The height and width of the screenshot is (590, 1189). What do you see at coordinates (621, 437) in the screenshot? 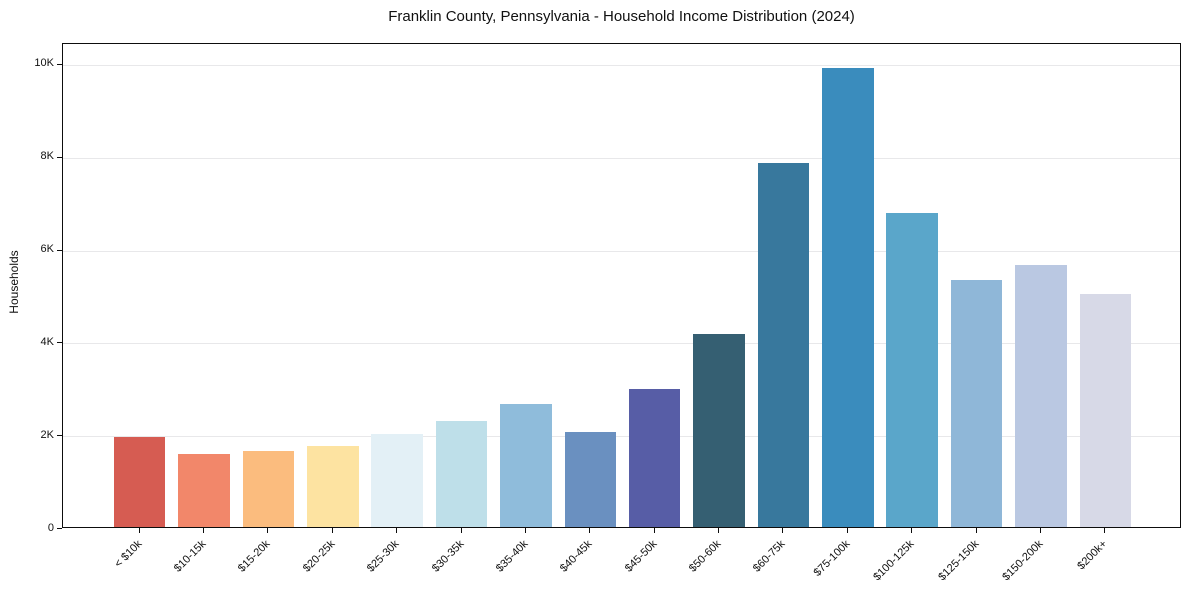
I see `gridline-2K` at bounding box center [621, 437].